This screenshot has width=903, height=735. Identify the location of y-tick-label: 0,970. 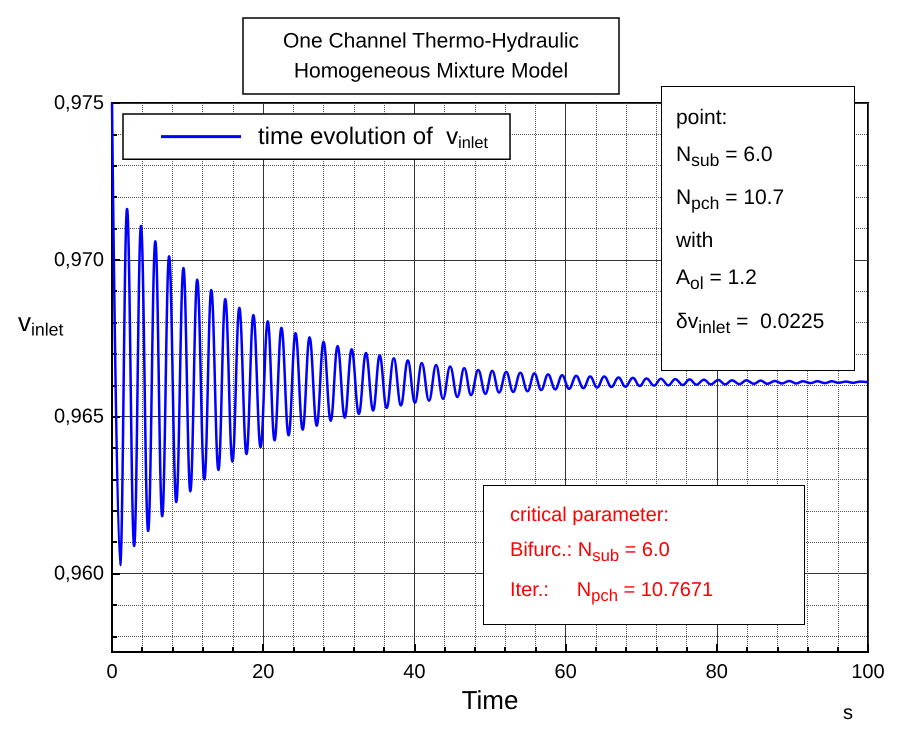
(79, 259).